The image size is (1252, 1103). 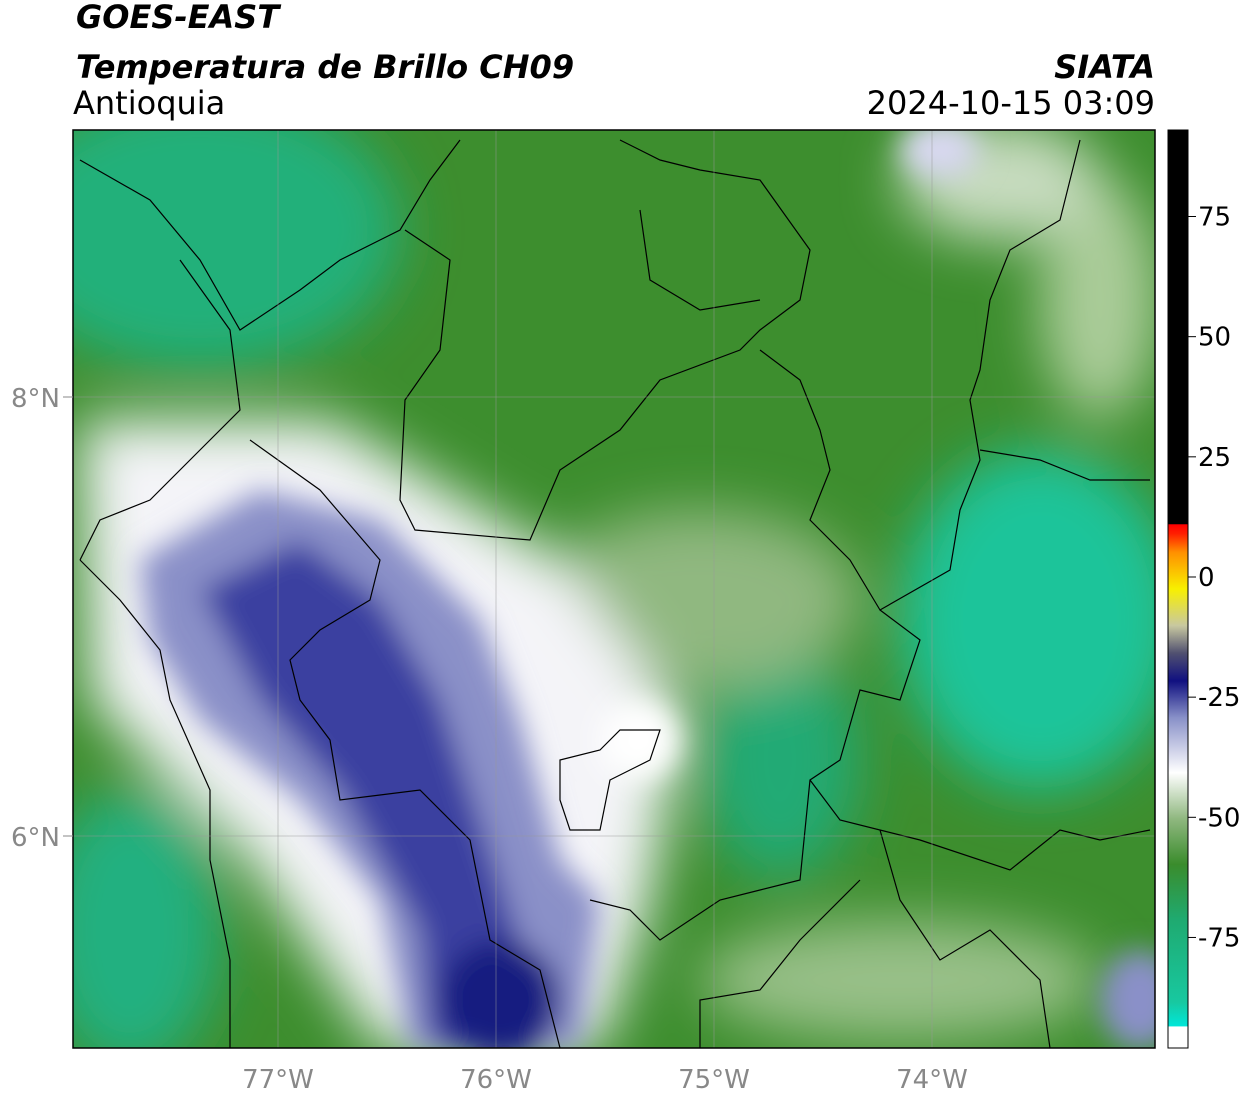 I want to click on colorbar-tick-label: -75, so click(x=1219, y=938).